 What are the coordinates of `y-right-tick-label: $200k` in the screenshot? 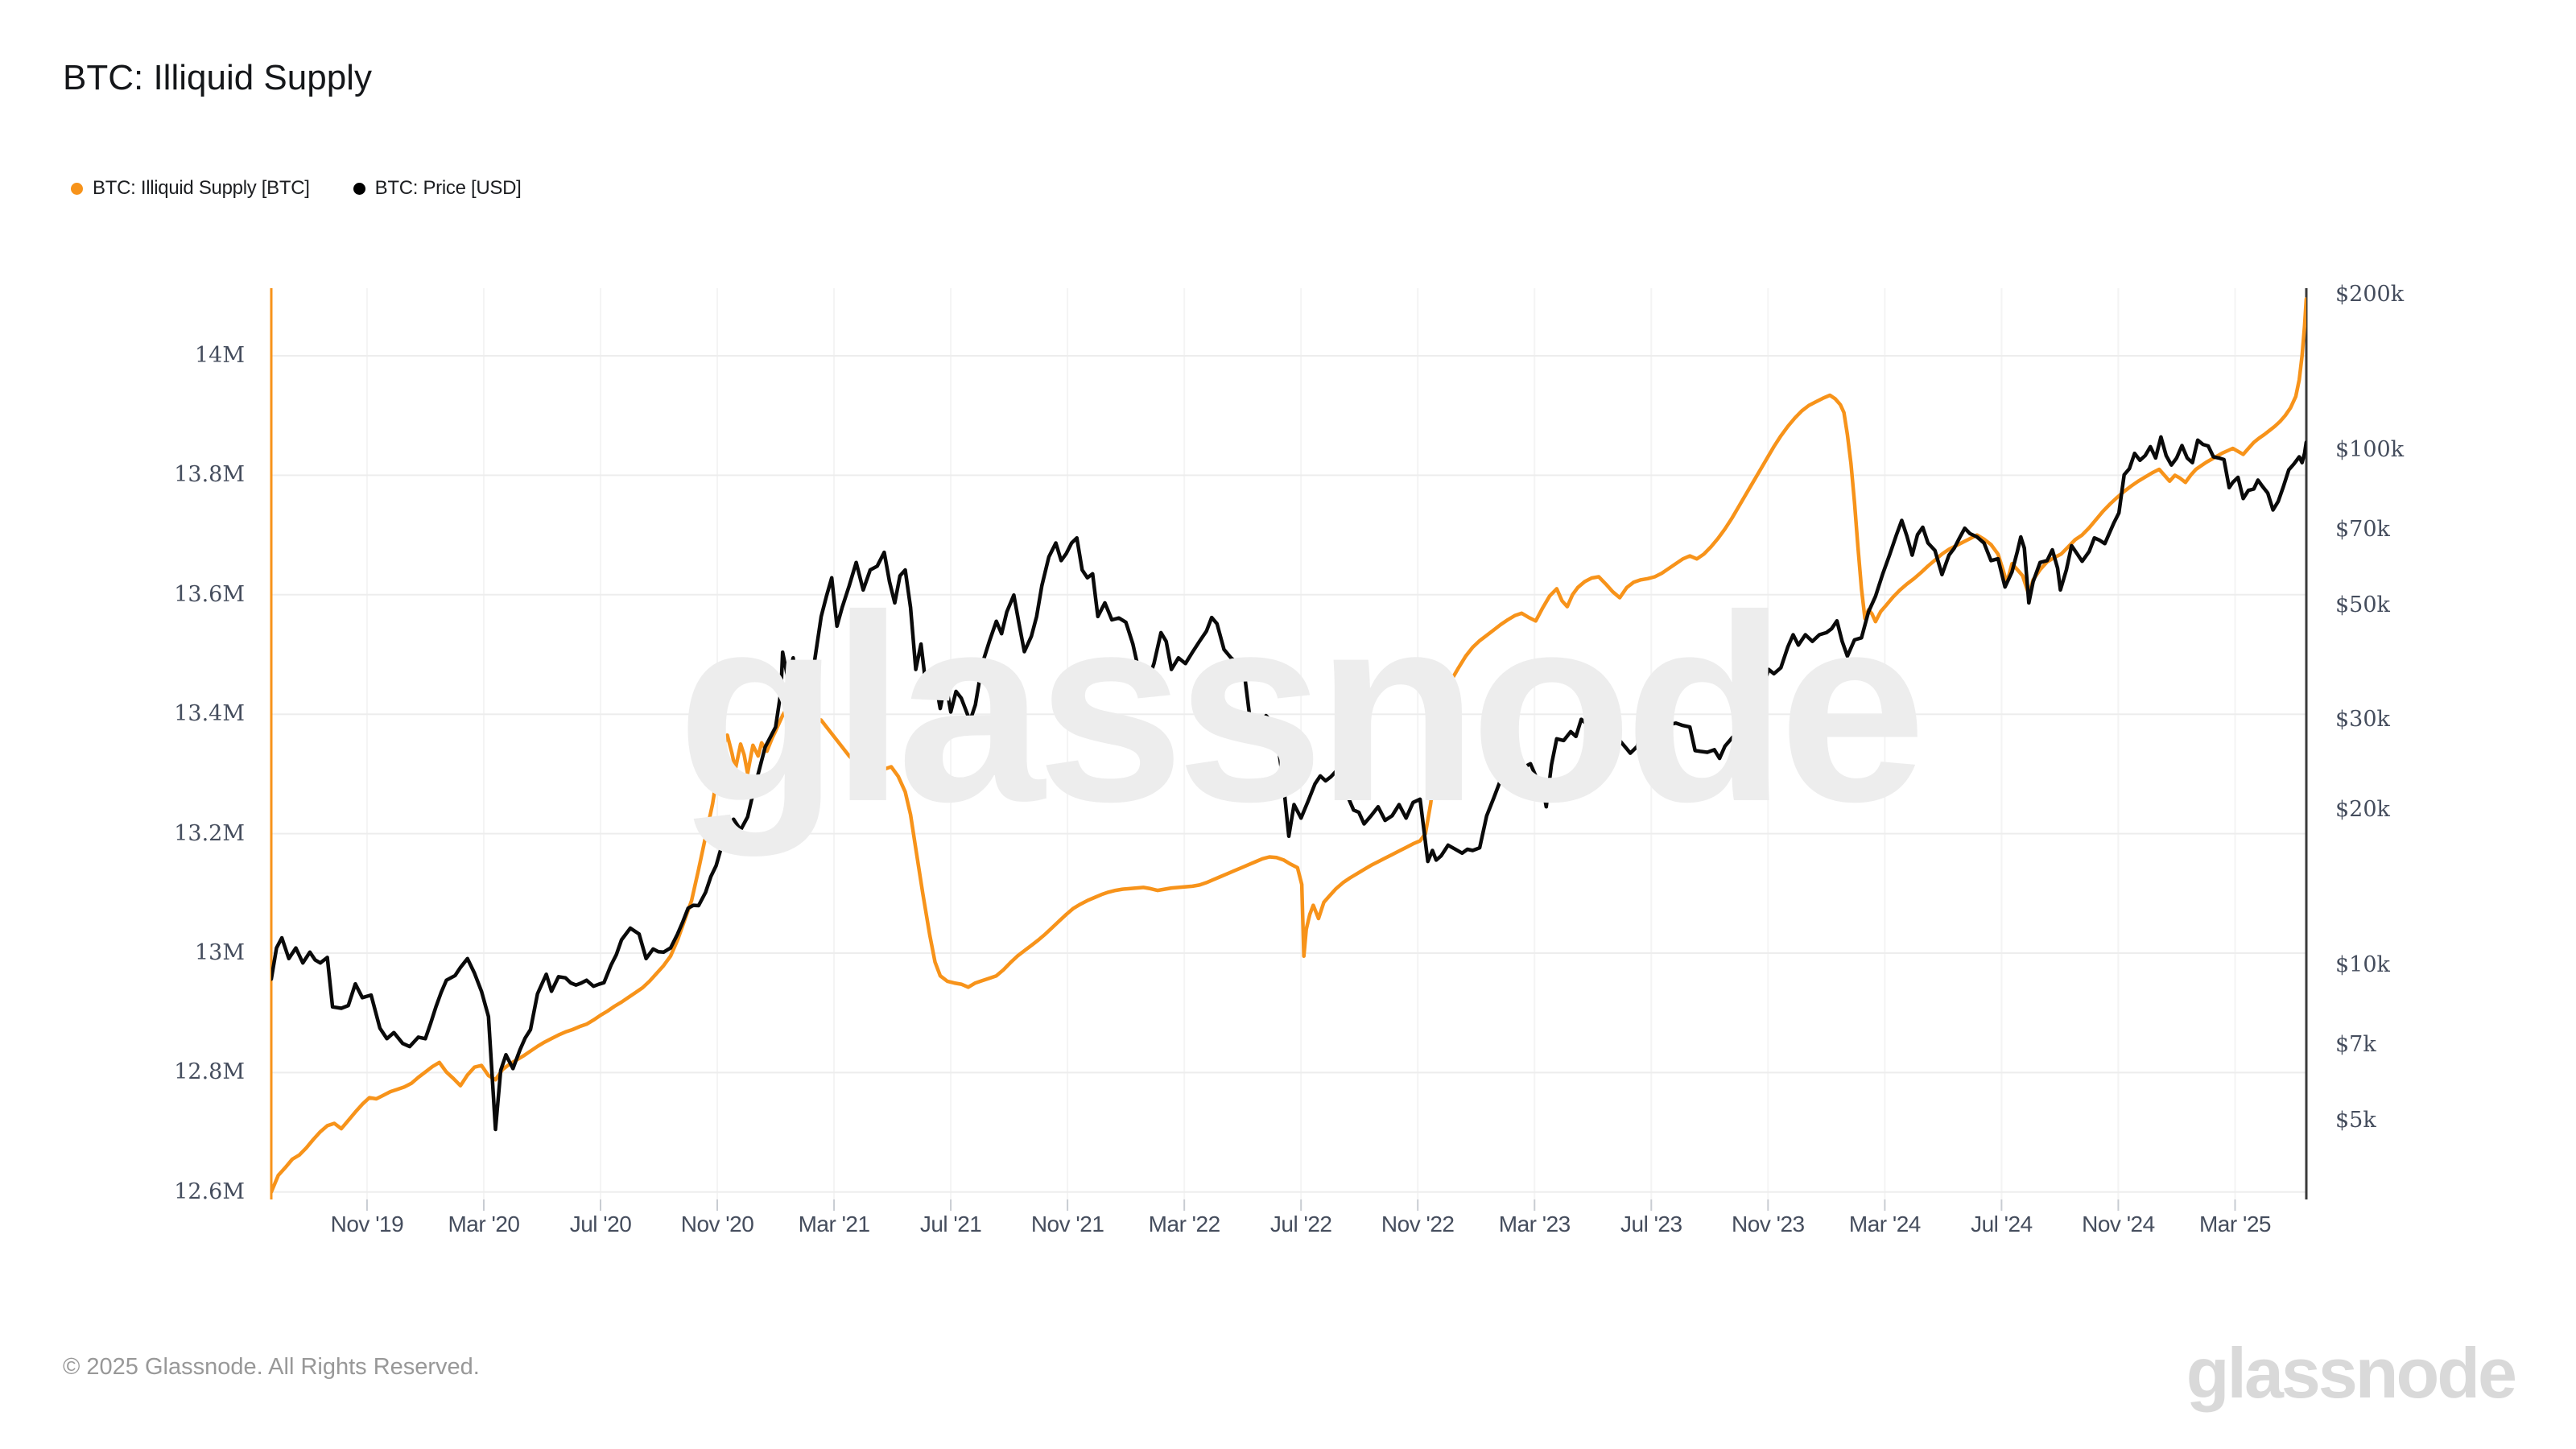 It's located at (2370, 295).